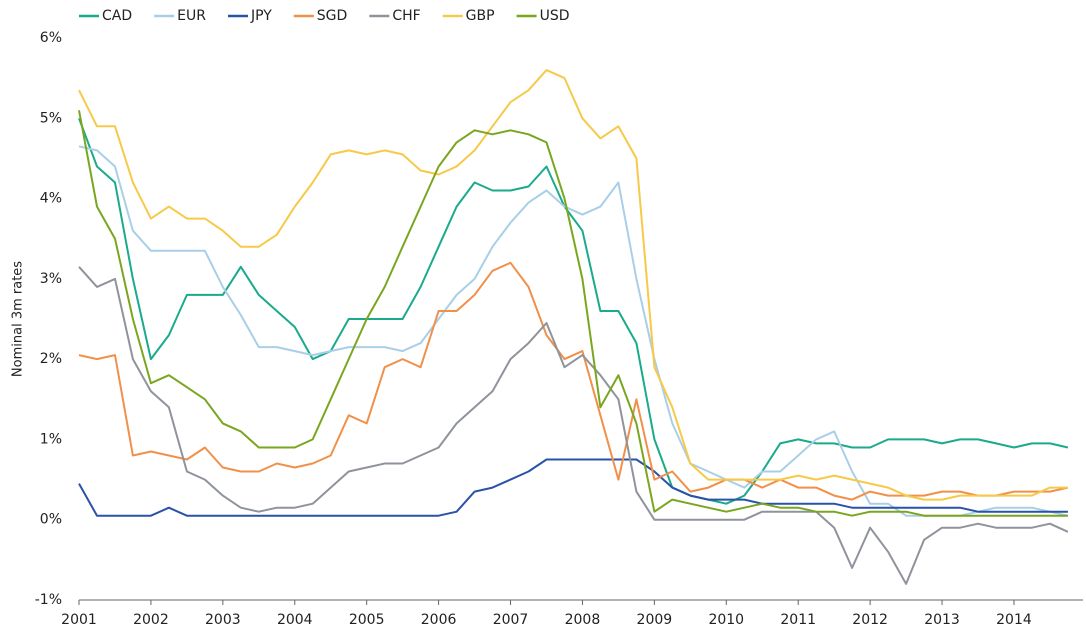  I want to click on legend-label: SGD, so click(332, 16).